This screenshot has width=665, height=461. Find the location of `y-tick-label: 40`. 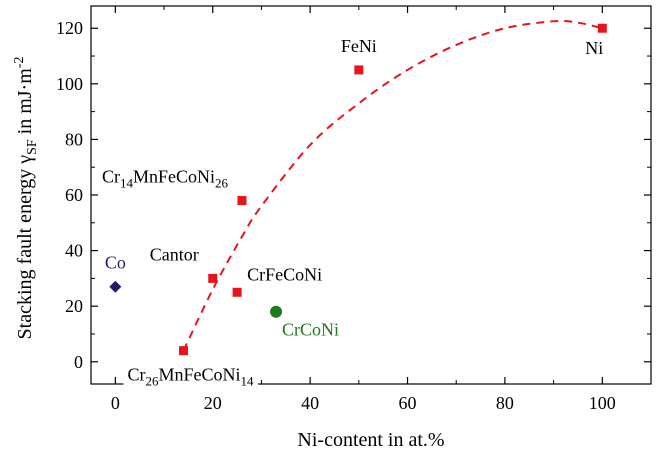

y-tick-label: 40 is located at coordinates (74, 251).